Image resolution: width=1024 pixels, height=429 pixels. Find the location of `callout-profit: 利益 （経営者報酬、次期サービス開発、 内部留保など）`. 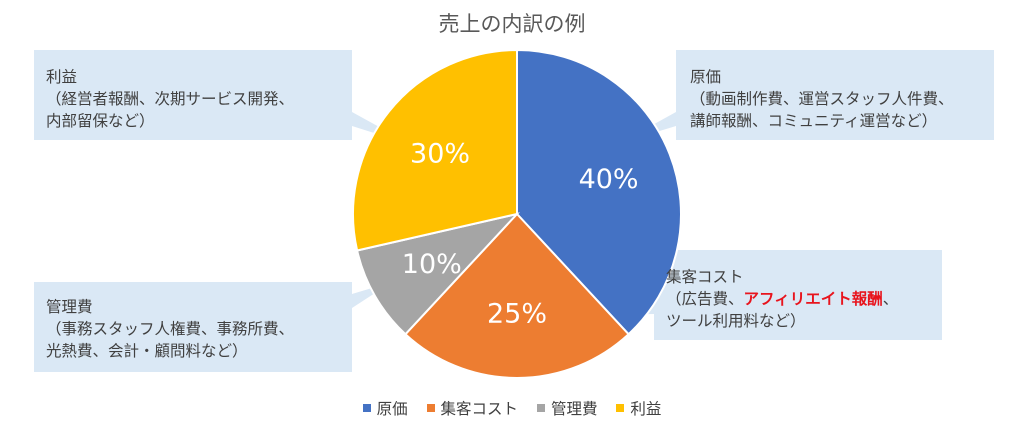

callout-profit: 利益 （経営者報酬、次期サービス開発、 内部留保など） is located at coordinates (170, 99).